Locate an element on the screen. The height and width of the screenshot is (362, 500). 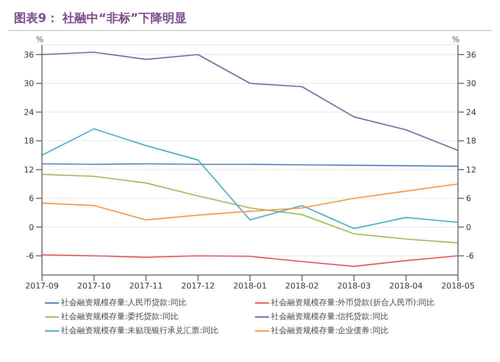
y-tick-label: 18 is located at coordinates (29, 141).